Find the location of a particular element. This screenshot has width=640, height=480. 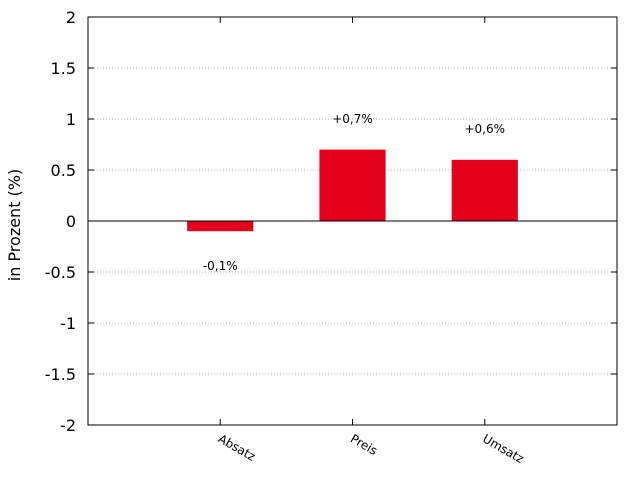

y-tick-label: -1 is located at coordinates (68, 323).